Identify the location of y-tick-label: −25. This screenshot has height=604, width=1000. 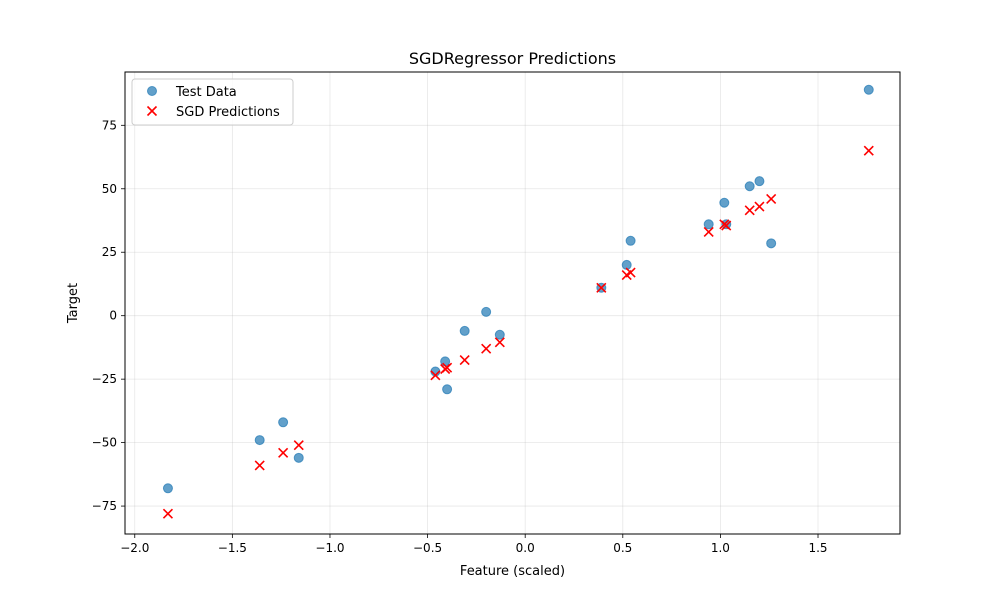
(104, 379).